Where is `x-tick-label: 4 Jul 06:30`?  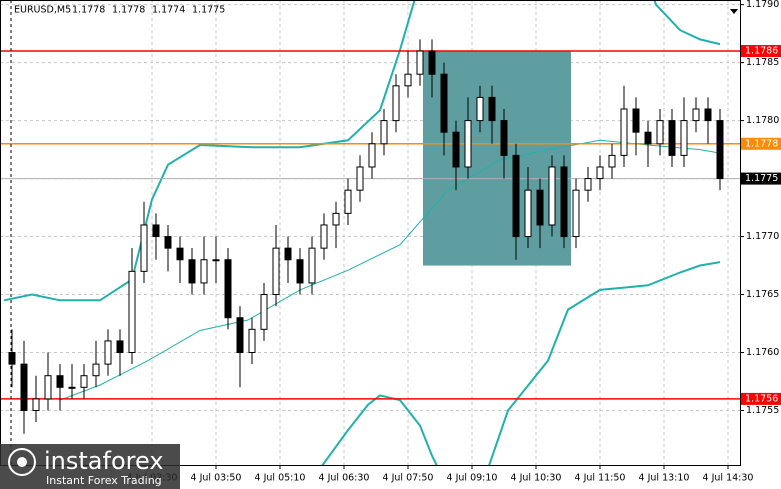 x-tick-label: 4 Jul 06:30 is located at coordinates (344, 478).